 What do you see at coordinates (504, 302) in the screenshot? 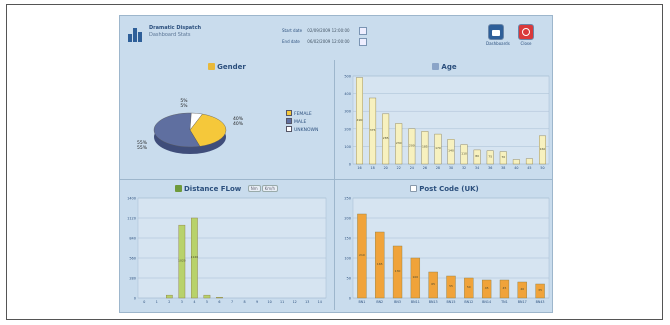
I see `x-tick-label: TN1` at bounding box center [504, 302].